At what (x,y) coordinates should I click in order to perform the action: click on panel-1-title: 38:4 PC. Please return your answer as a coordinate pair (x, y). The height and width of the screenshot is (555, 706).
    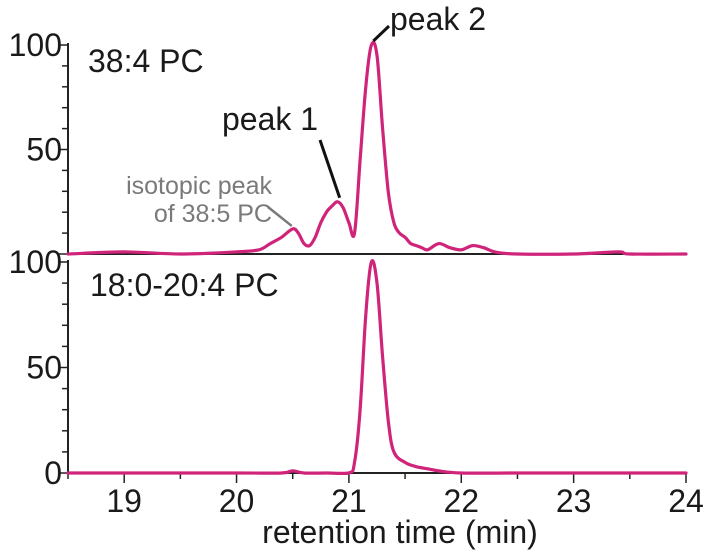
    Looking at the image, I should click on (146, 61).